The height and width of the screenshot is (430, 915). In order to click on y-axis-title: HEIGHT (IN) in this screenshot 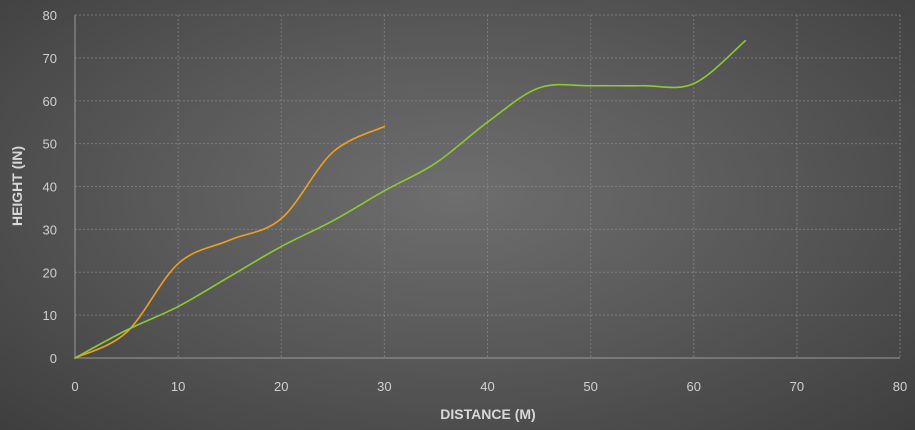, I will do `click(17, 186)`.